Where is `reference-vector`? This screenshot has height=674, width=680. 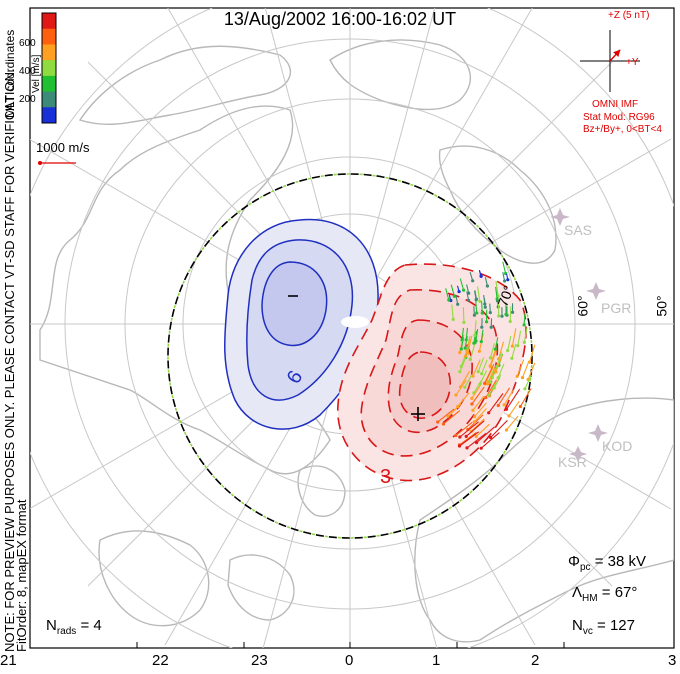
reference-vector is located at coordinates (57, 163).